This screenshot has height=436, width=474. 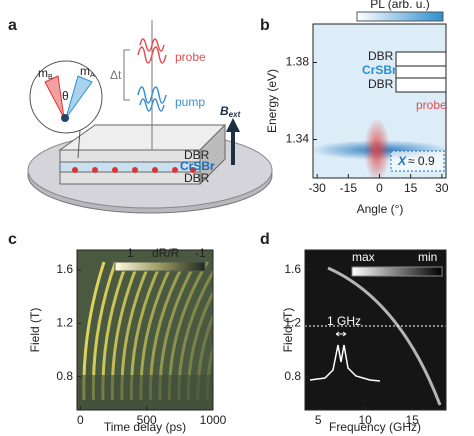 What do you see at coordinates (12, 239) in the screenshot?
I see `panel-label: c` at bounding box center [12, 239].